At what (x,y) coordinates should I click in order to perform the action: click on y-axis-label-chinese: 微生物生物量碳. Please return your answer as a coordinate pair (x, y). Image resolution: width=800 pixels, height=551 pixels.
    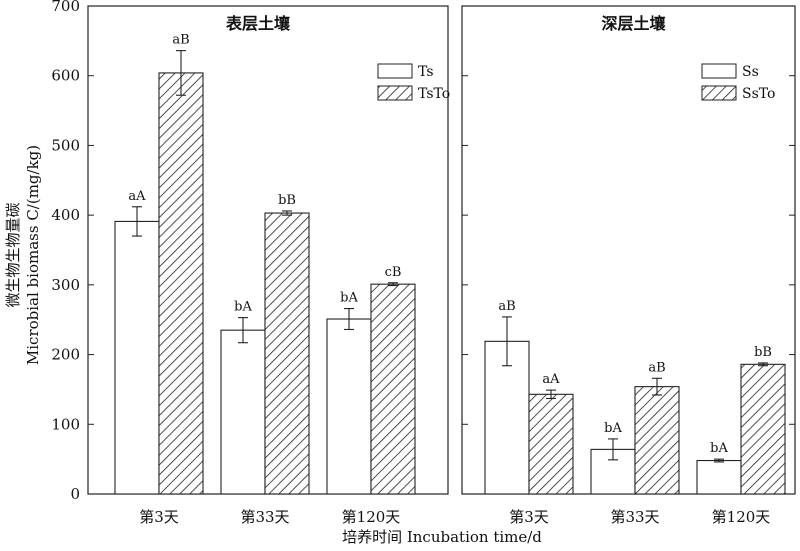
    Looking at the image, I should click on (13, 254).